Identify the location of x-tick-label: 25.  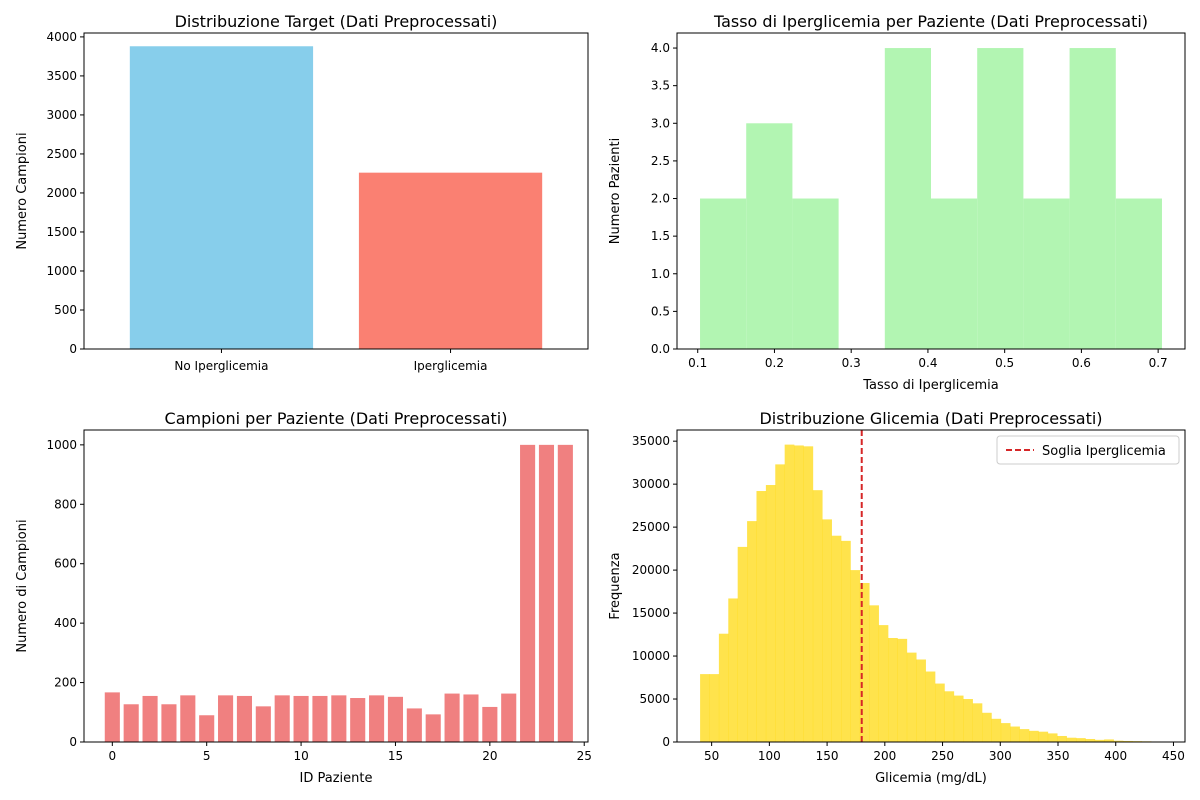
(584, 756).